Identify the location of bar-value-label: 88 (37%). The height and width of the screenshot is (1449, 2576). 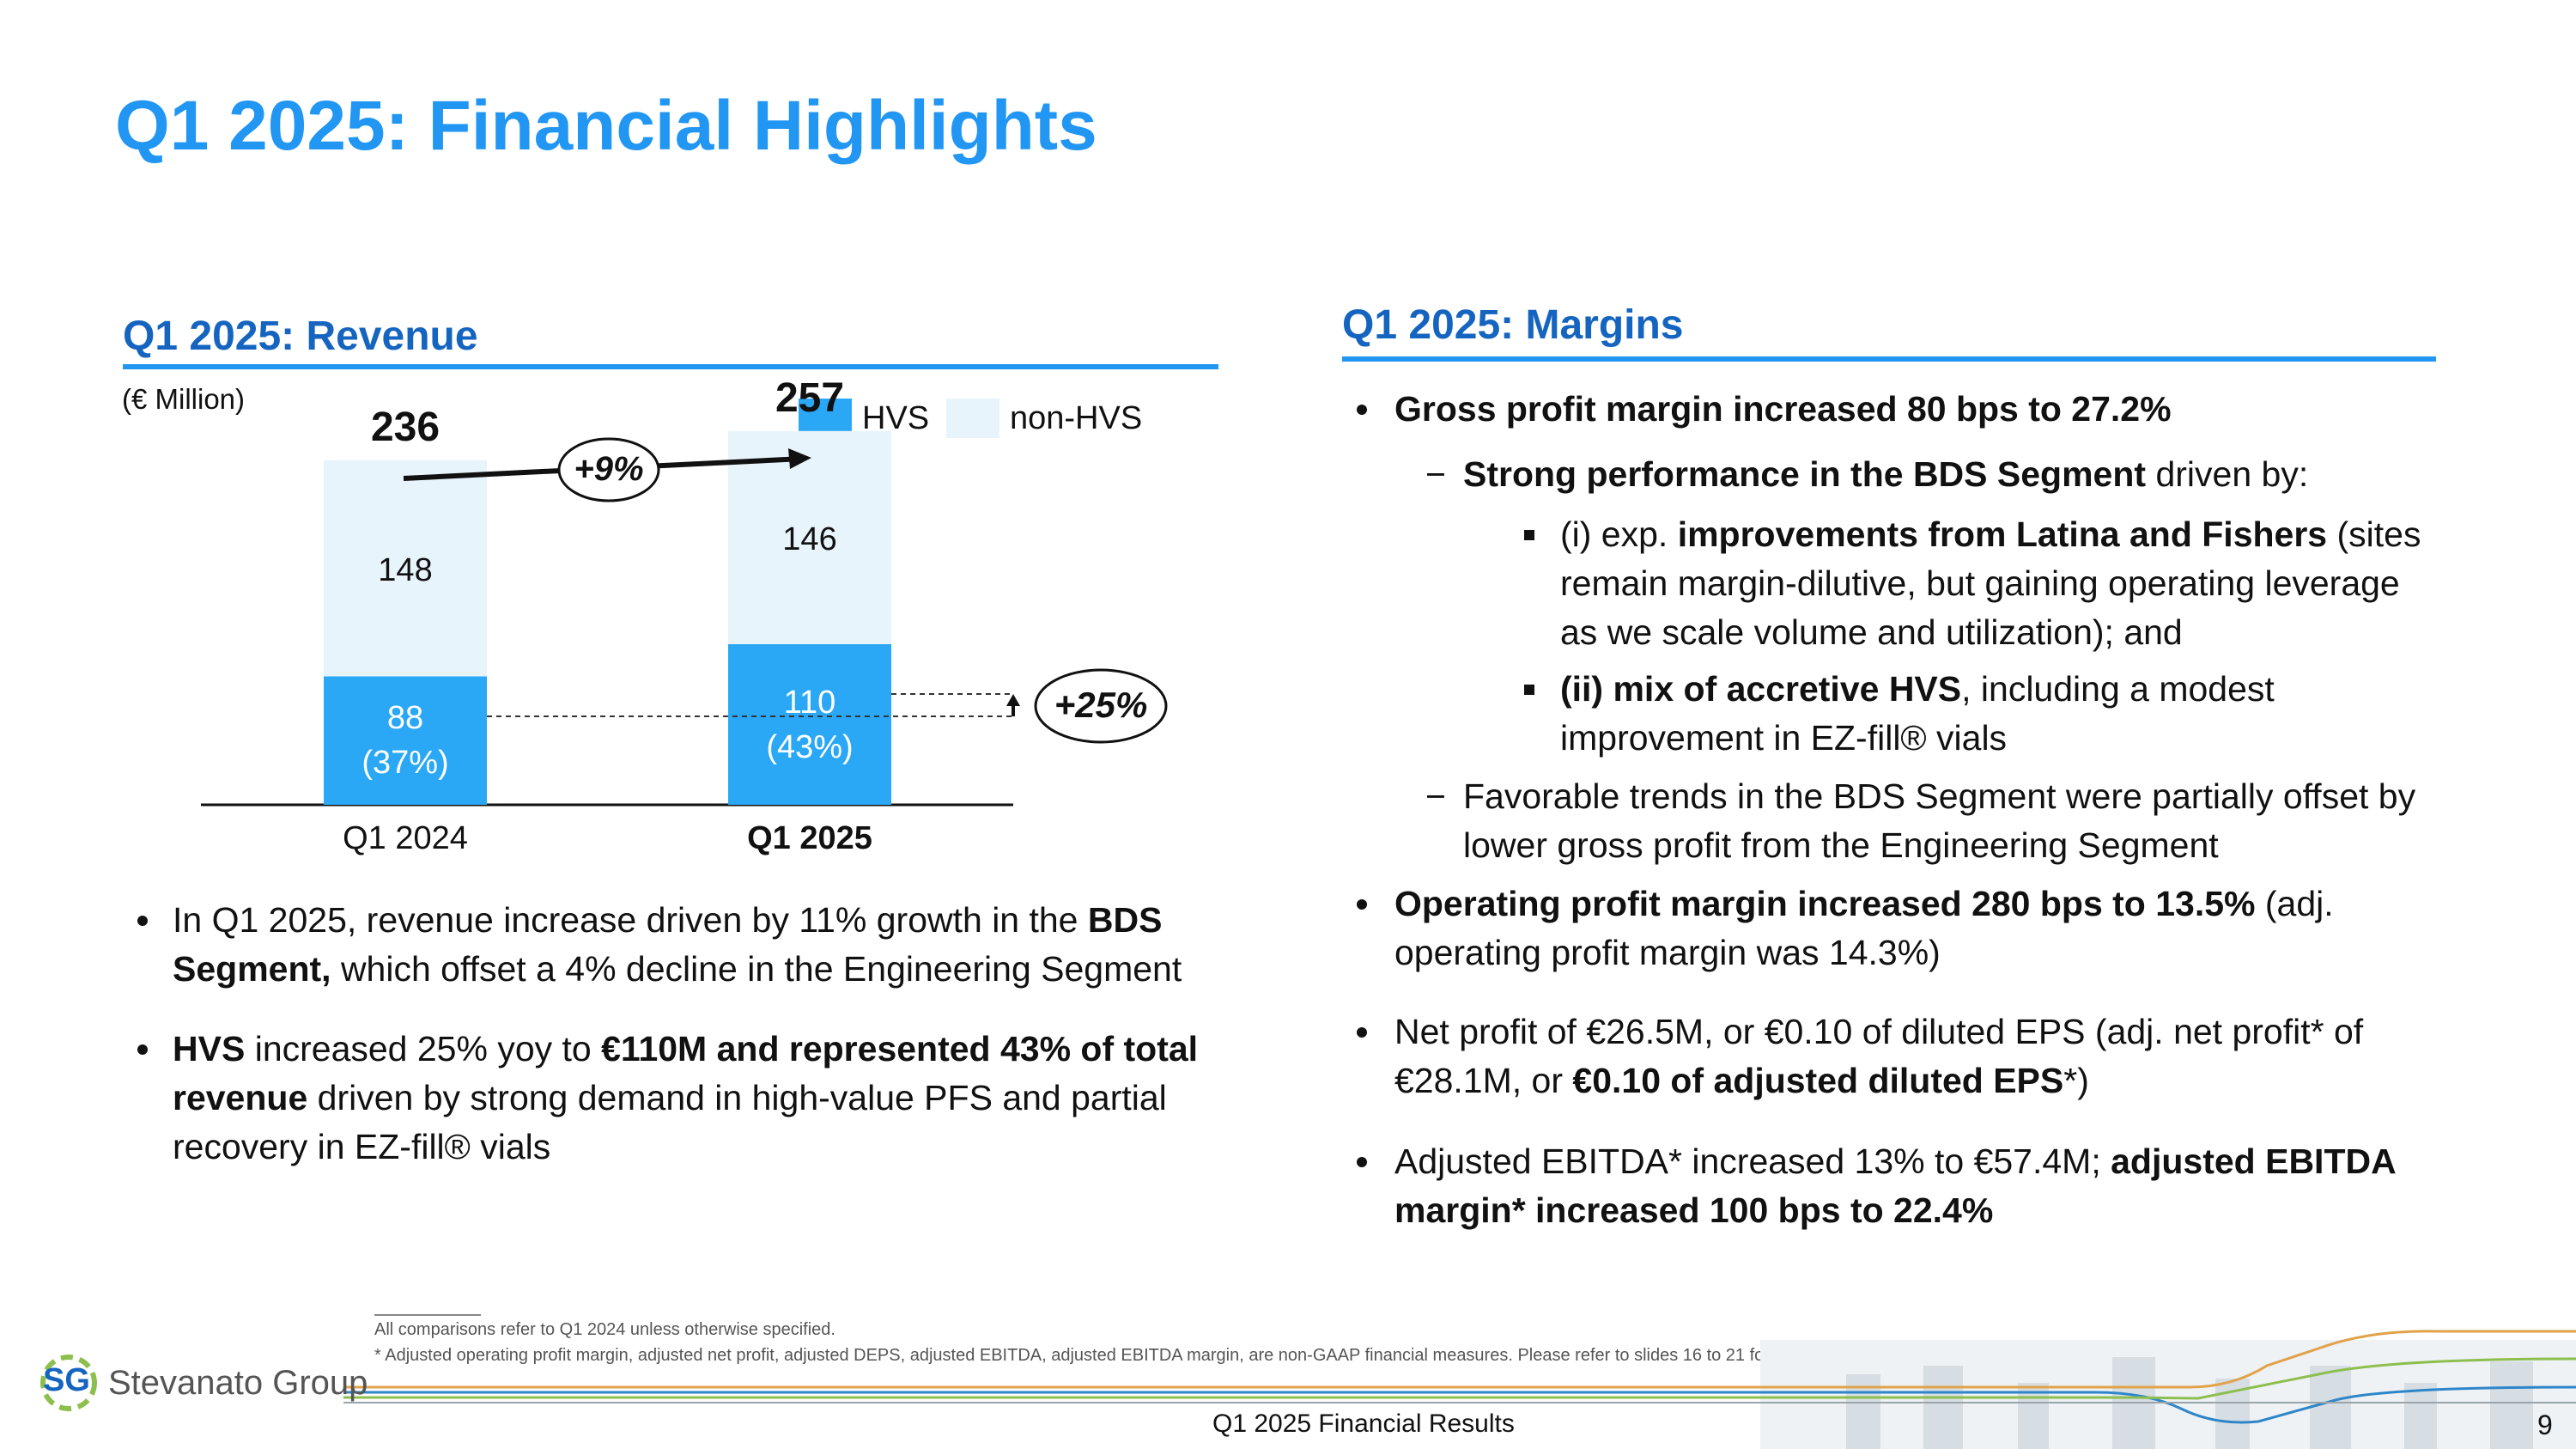
(405, 741).